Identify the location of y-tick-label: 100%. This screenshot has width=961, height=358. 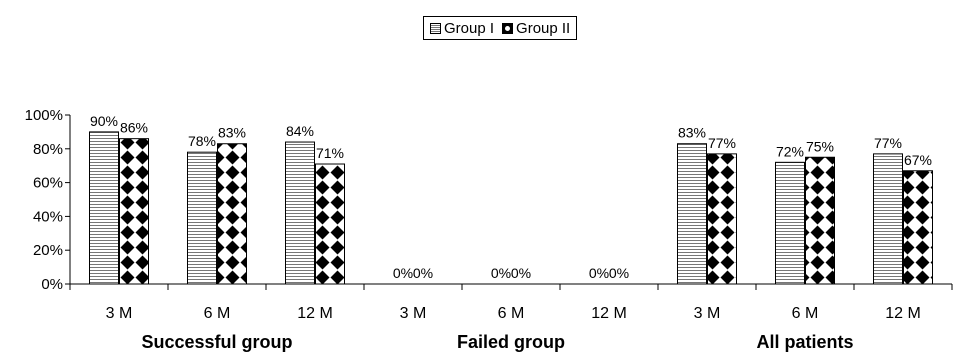
(44, 115).